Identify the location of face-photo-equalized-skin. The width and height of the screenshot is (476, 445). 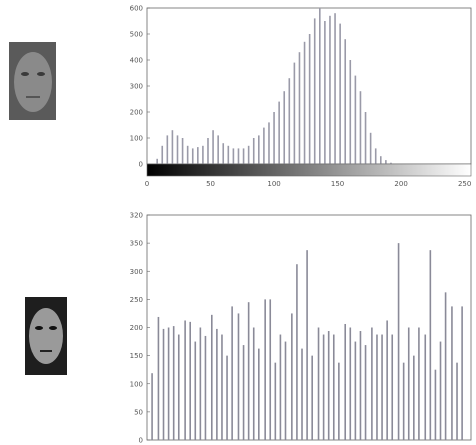
(46, 336).